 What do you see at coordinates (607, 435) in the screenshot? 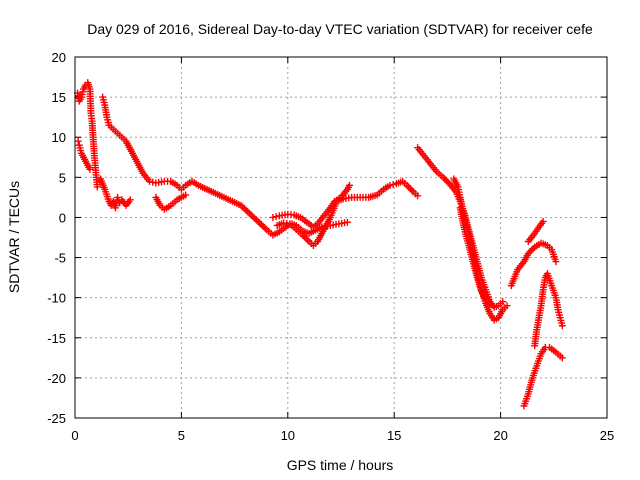
I see `x-tick-label: 25` at bounding box center [607, 435].